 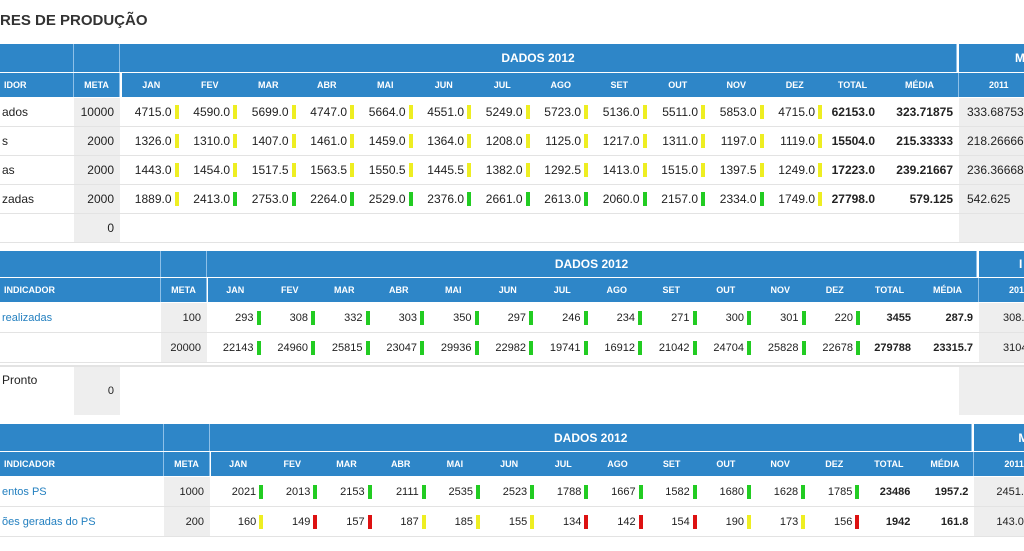 What do you see at coordinates (515, 491) in the screenshot?
I see `section3-month-value: 2523` at bounding box center [515, 491].